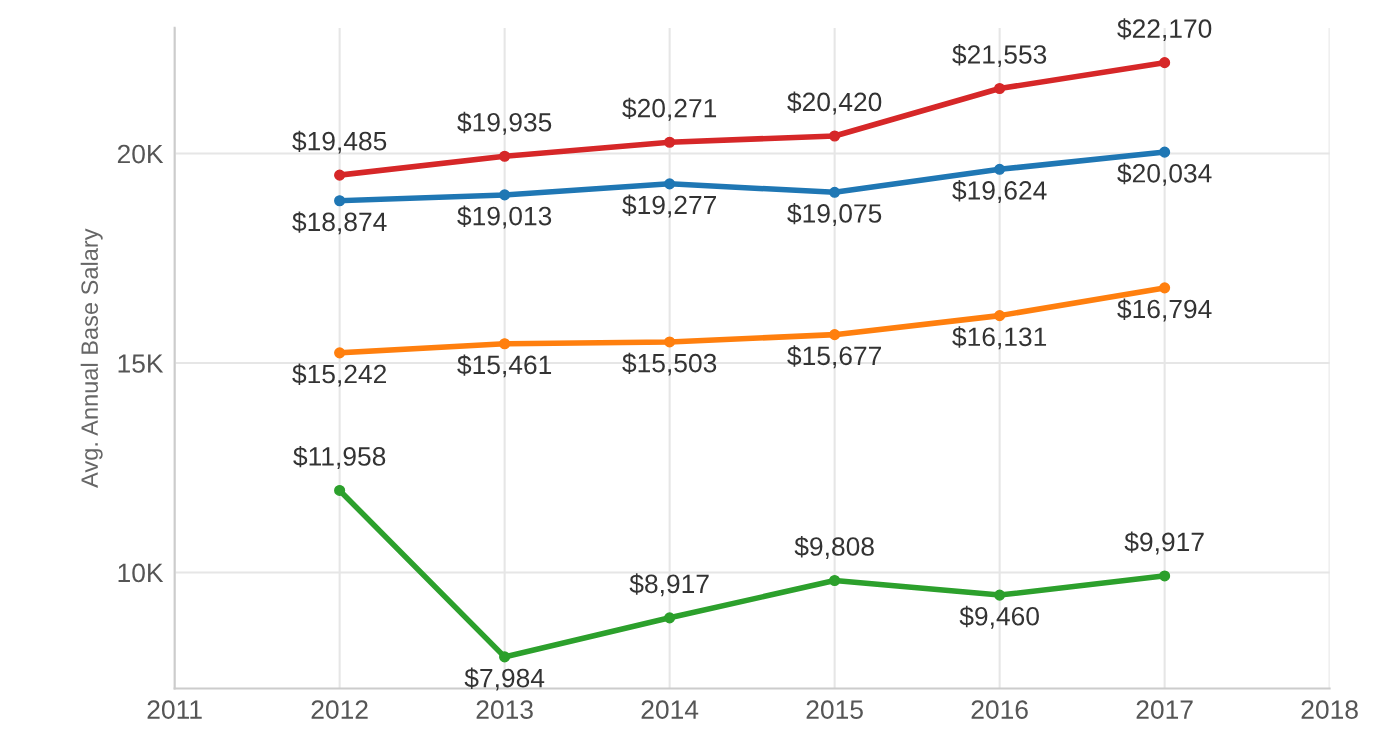 The height and width of the screenshot is (734, 1375). Describe the element at coordinates (141, 363) in the screenshot. I see `y-tick-label: 15K` at that location.